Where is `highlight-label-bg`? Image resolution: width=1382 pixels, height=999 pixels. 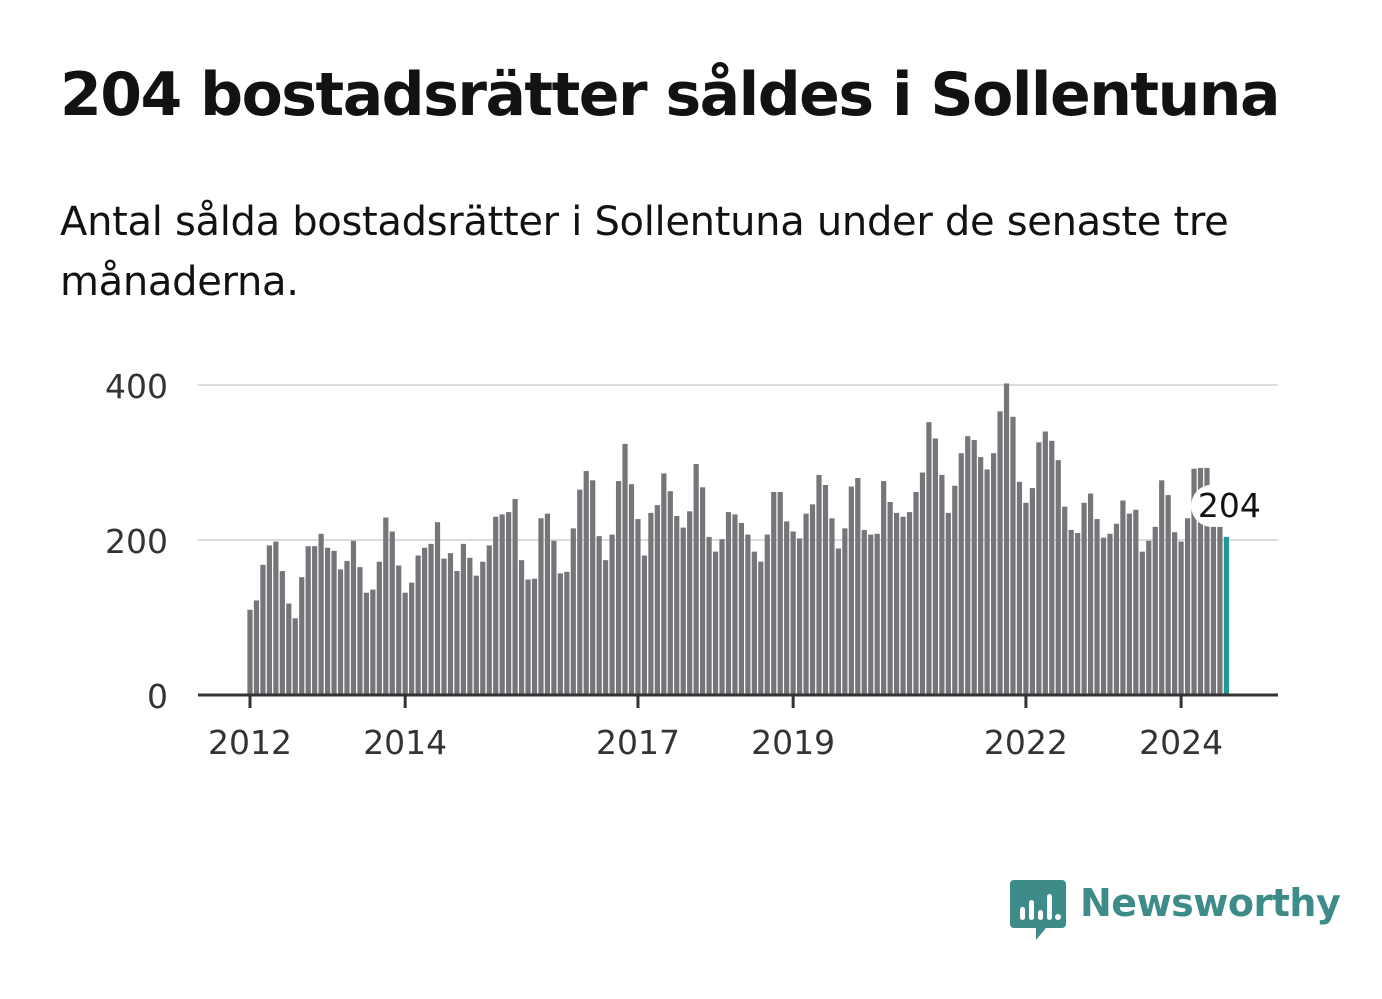
highlight-label-bg is located at coordinates (1229, 505).